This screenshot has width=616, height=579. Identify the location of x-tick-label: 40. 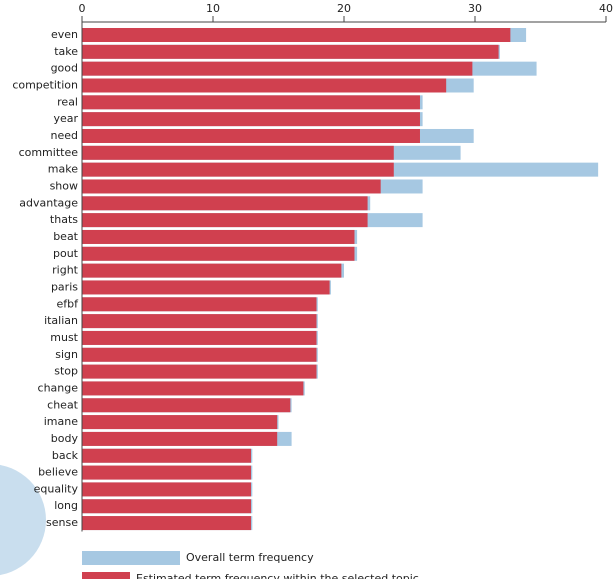
(606, 8).